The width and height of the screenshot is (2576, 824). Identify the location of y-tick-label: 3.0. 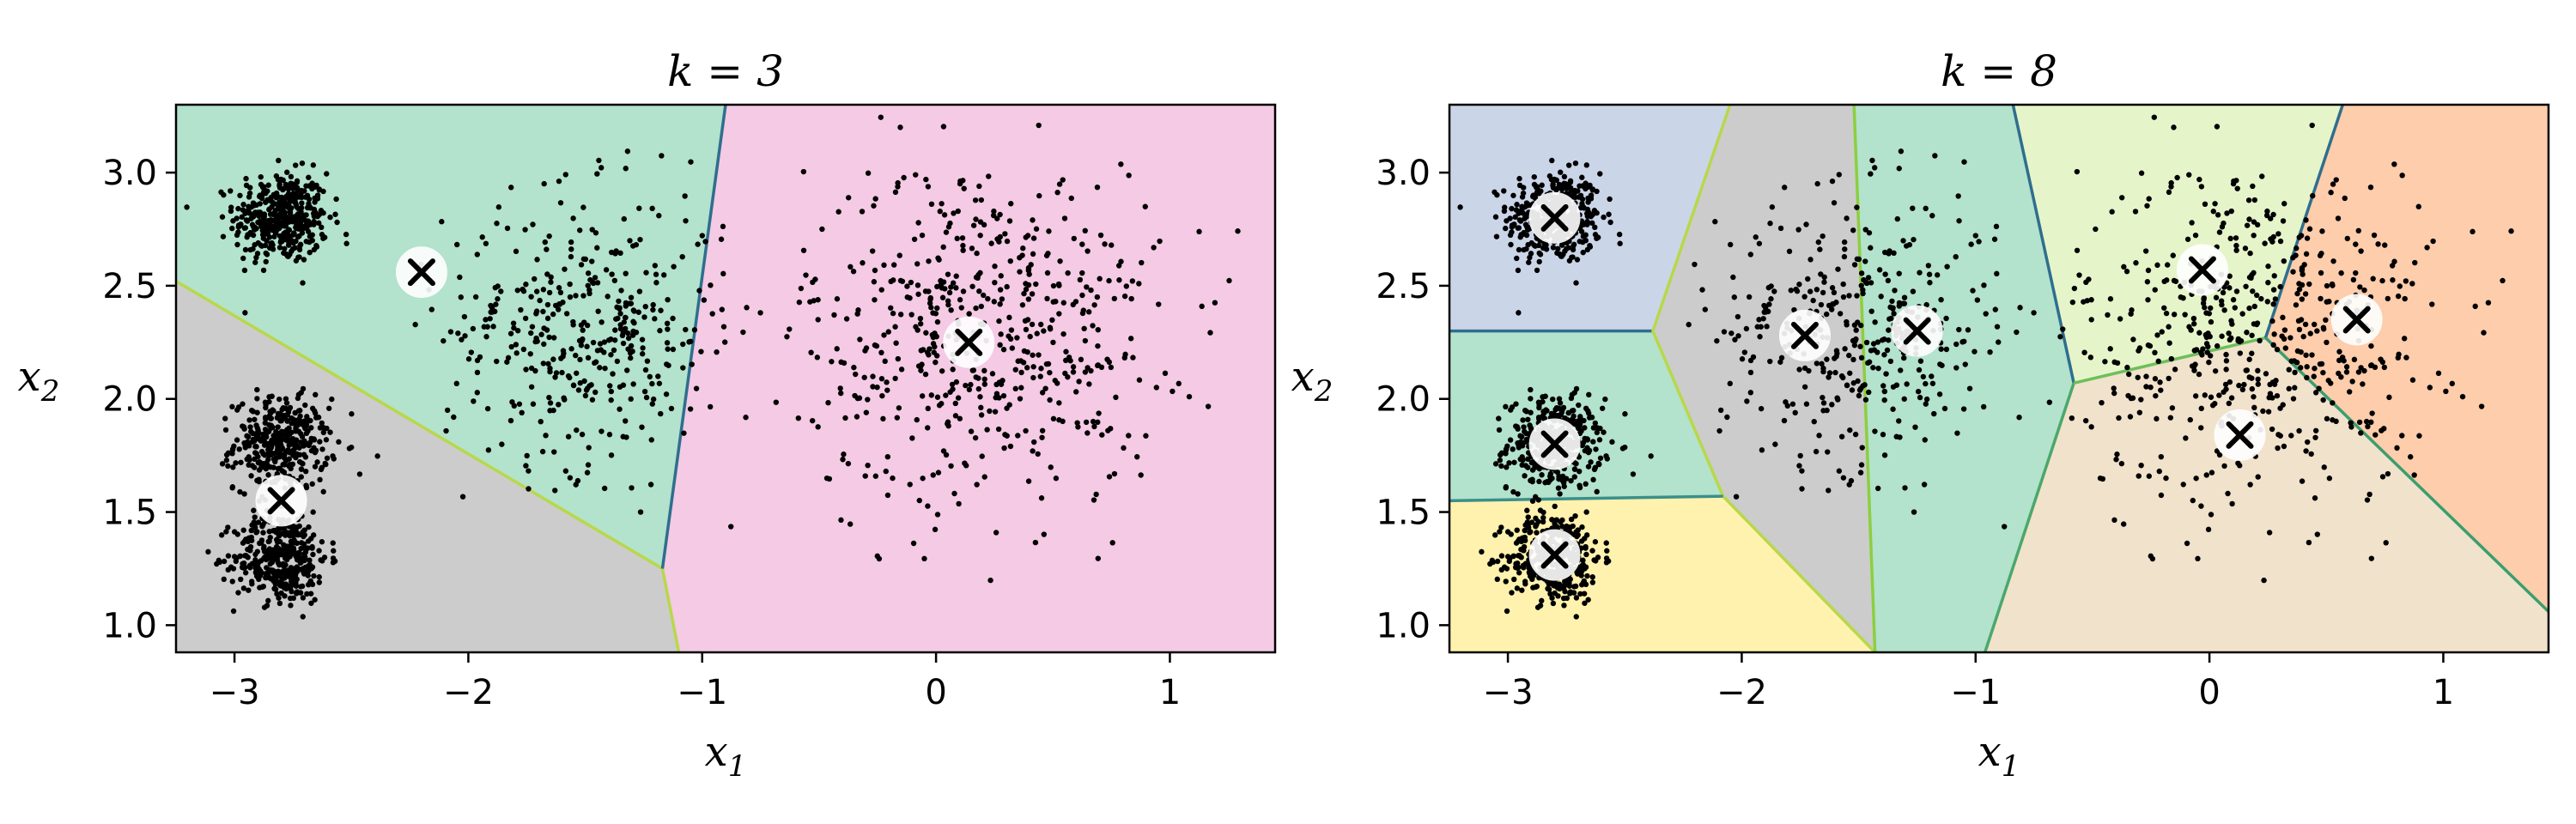
(129, 173).